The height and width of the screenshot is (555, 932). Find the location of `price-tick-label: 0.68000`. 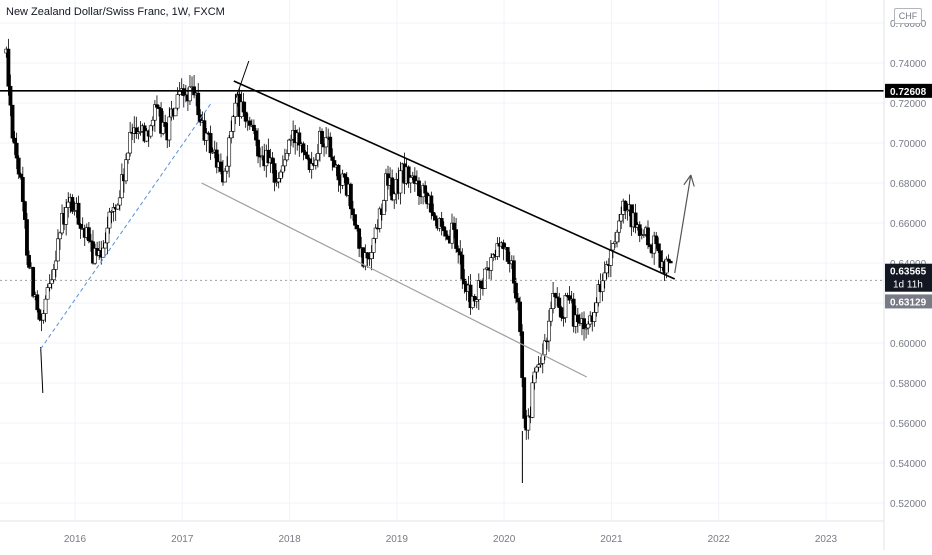

price-tick-label: 0.68000 is located at coordinates (908, 184).